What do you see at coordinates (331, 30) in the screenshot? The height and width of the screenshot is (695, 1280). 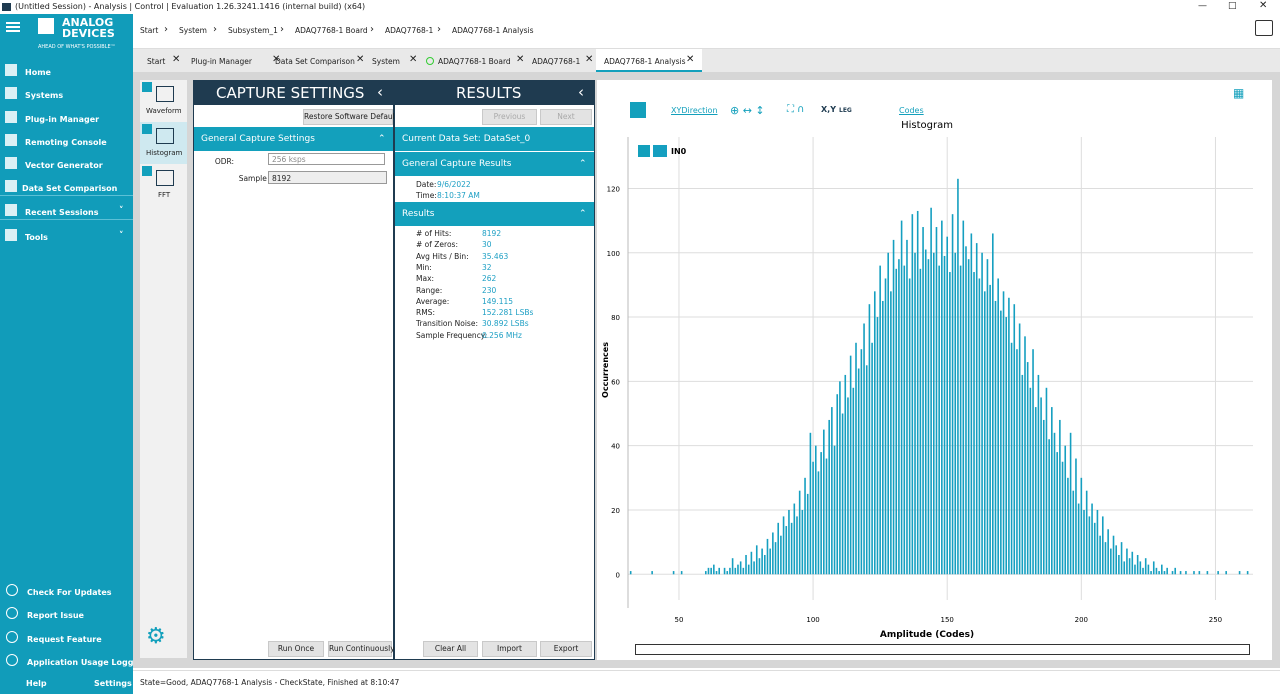 I see `breadcrumb: ADAQ7768-1 Board` at bounding box center [331, 30].